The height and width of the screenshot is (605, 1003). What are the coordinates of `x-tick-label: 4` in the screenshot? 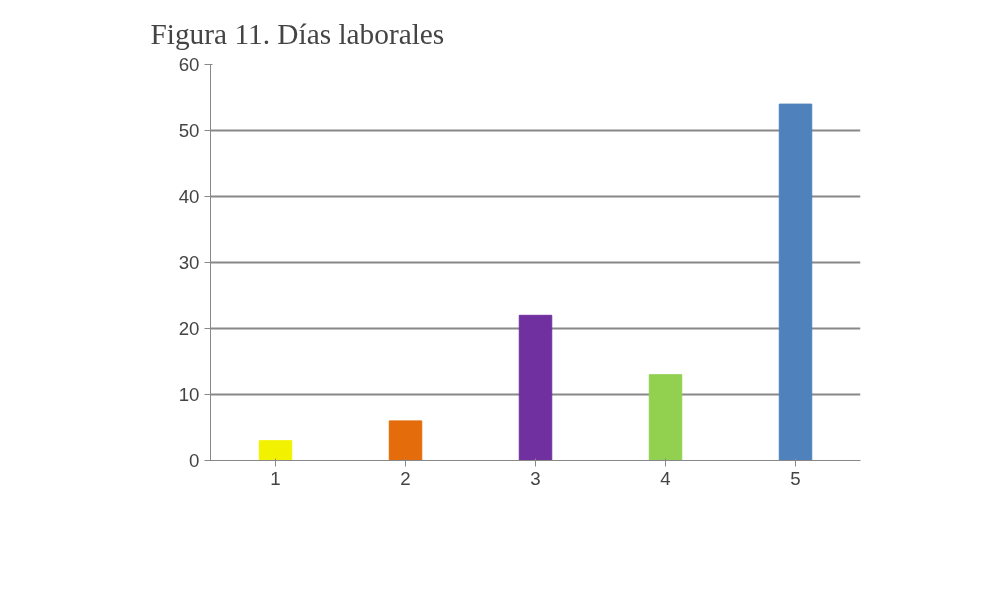 It's located at (665, 478).